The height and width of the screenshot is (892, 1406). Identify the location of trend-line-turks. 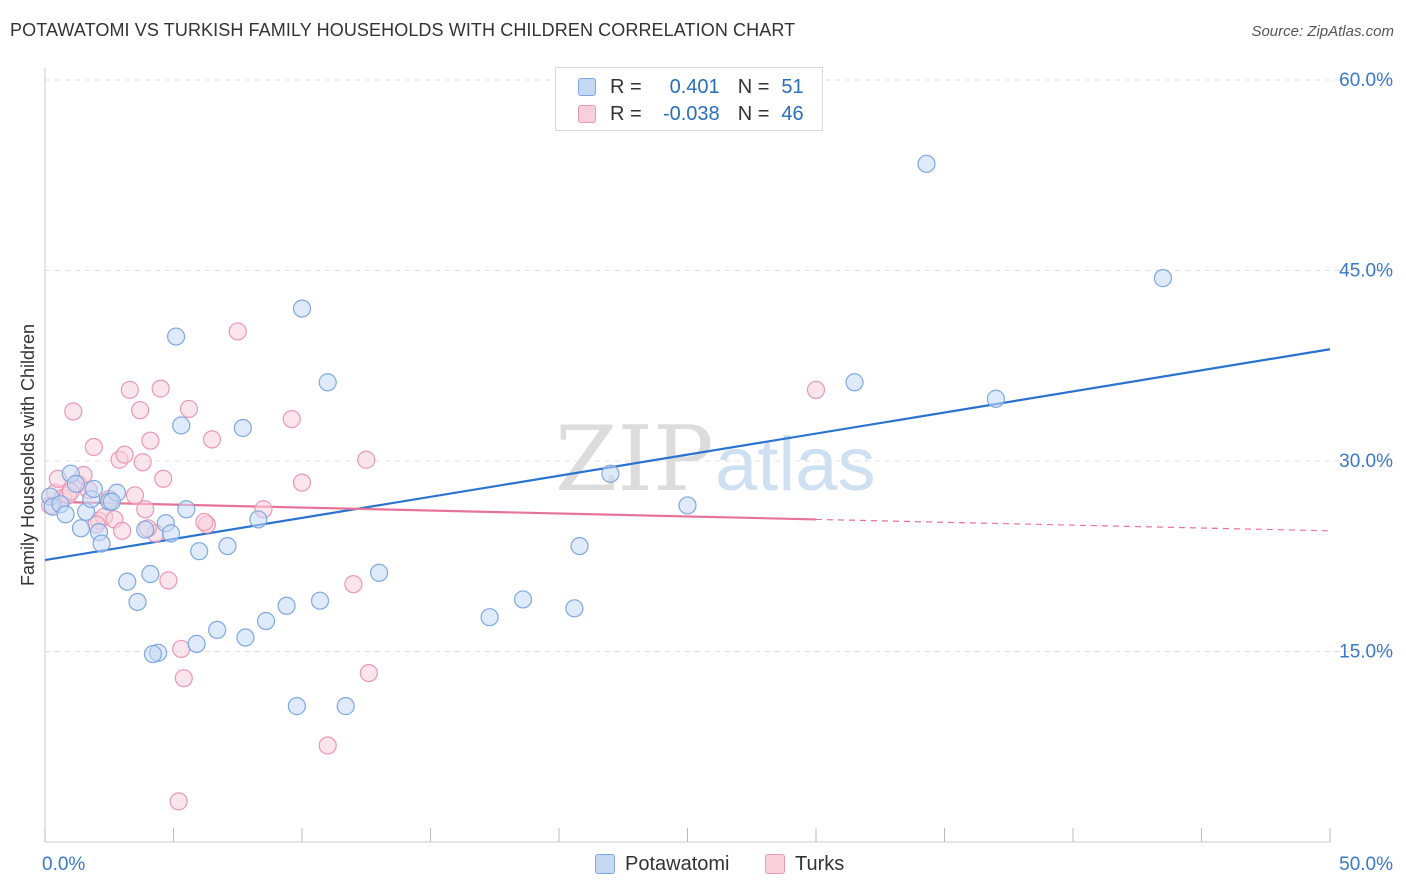
(430, 510).